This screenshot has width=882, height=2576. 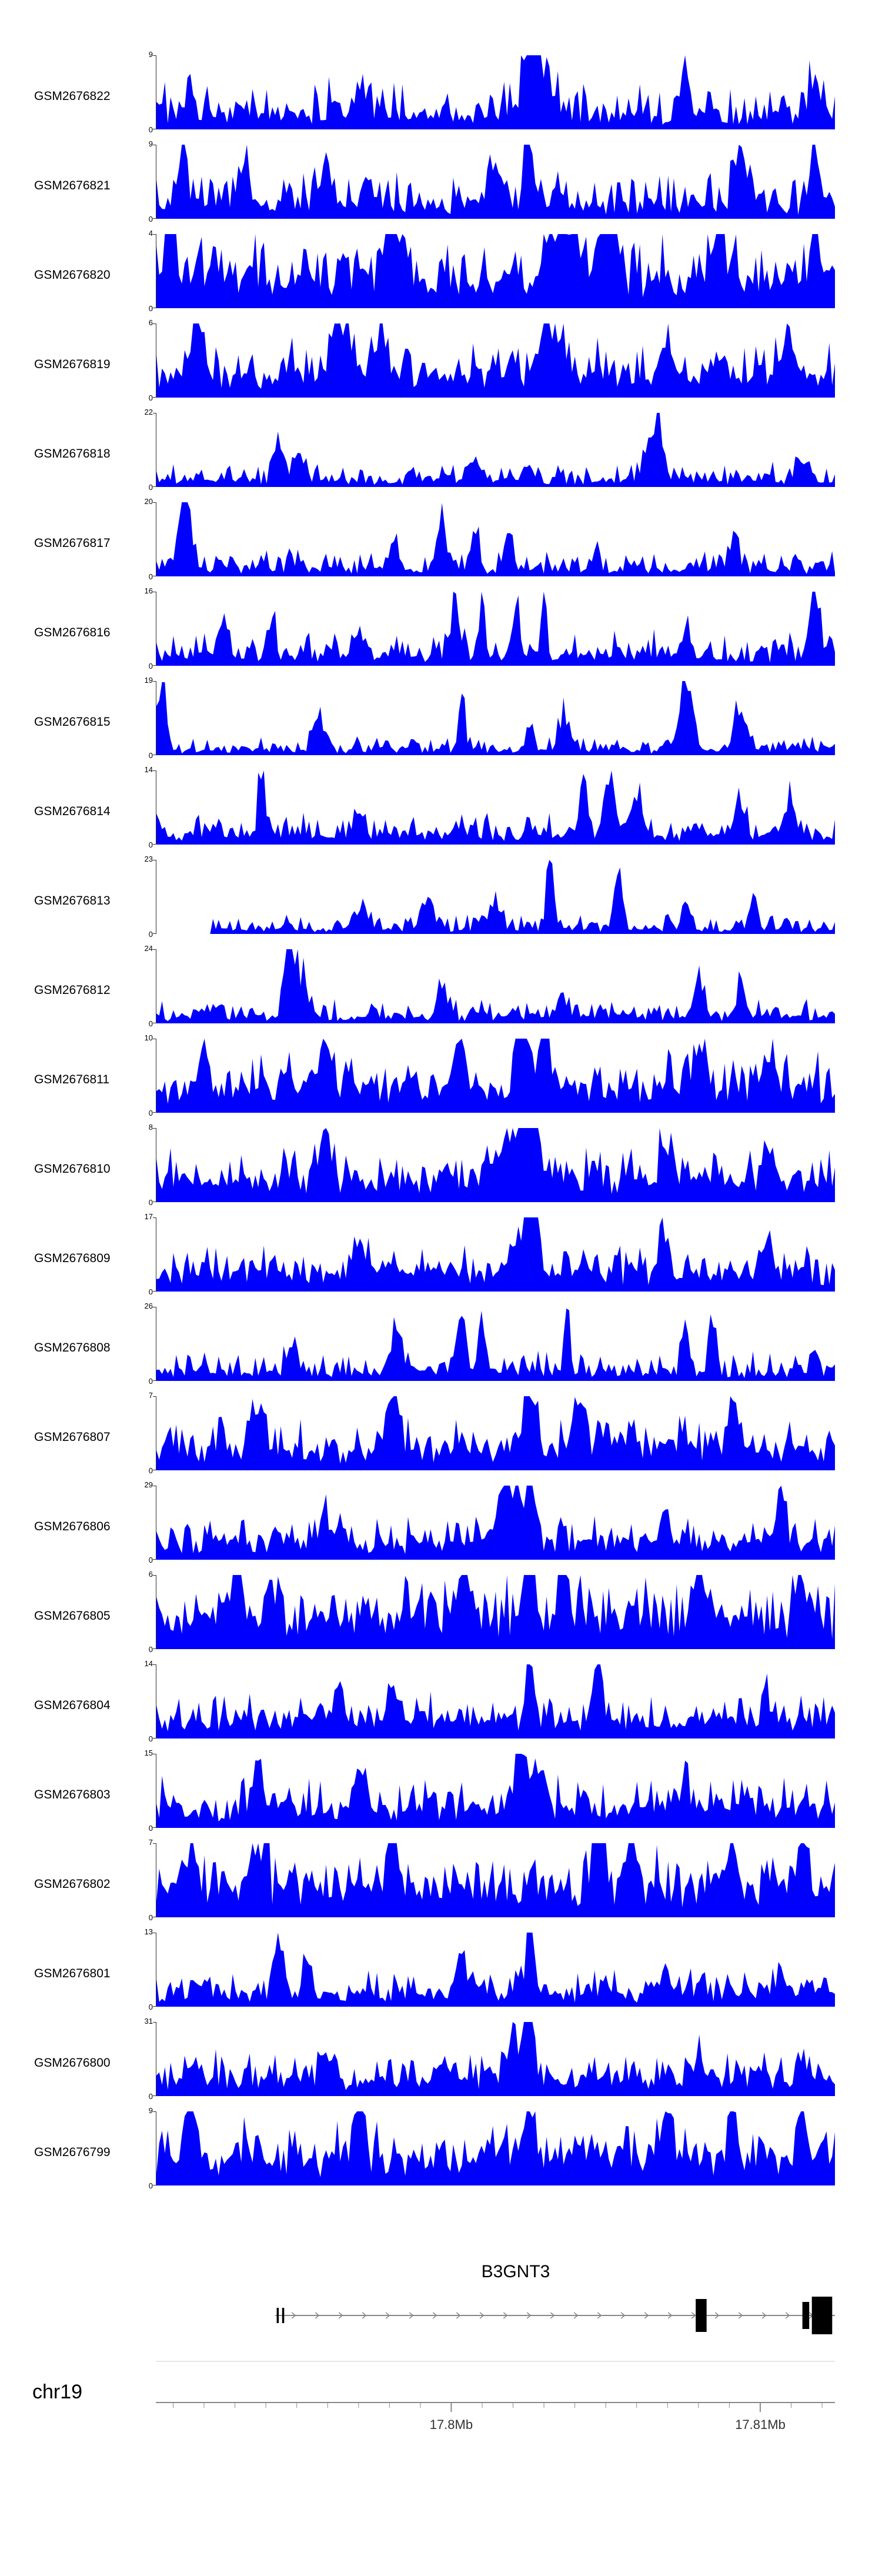 I want to click on coverage-plot: 29 0, so click(x=490, y=1522).